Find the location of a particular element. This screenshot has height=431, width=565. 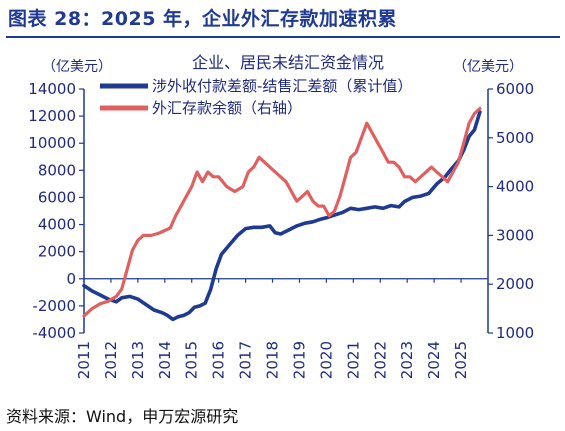

left-tick-label: -2000 is located at coordinates (54, 306).